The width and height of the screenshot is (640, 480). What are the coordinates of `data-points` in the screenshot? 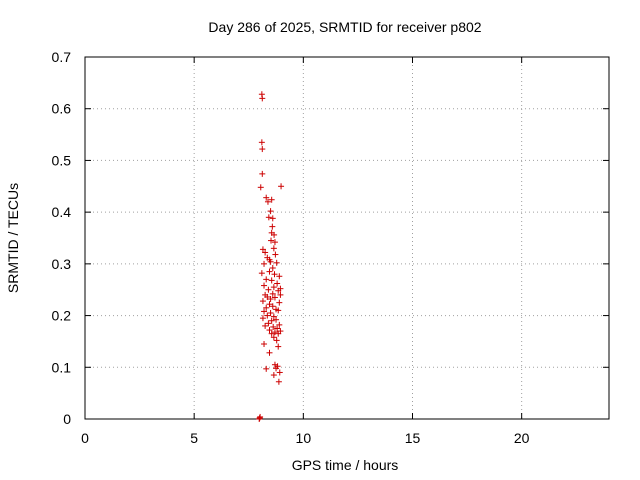 It's located at (270, 256).